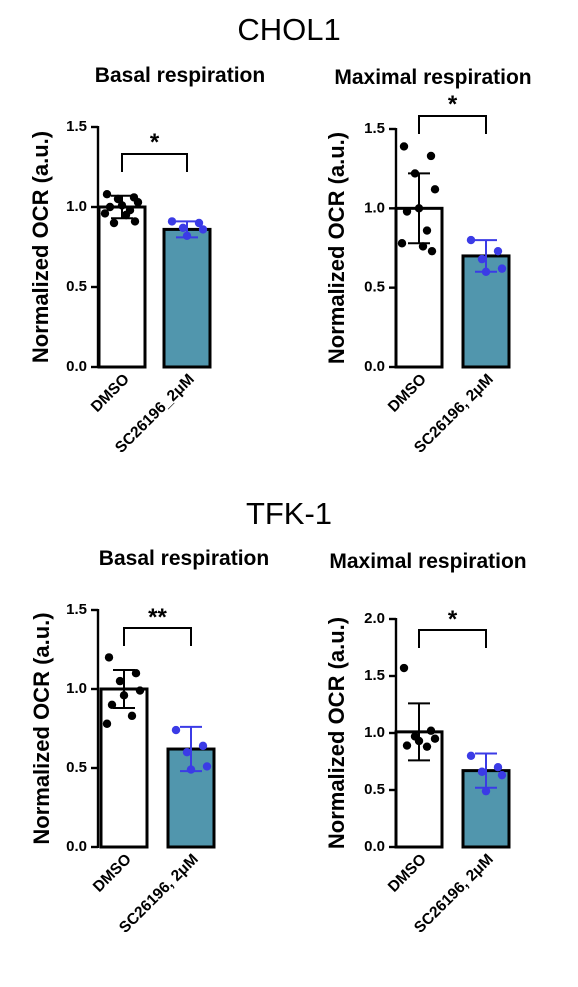  What do you see at coordinates (289, 513) in the screenshot?
I see `group-title-tfk1: TFK-1` at bounding box center [289, 513].